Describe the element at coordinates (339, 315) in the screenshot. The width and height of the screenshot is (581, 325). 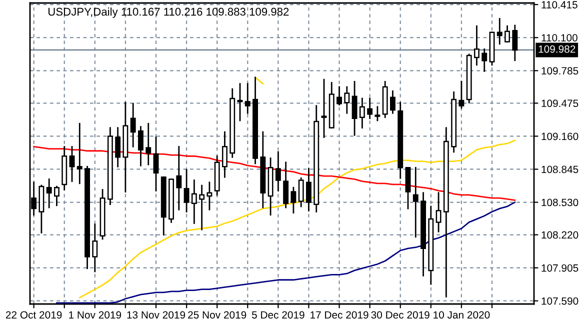
I see `x-tick-label: 17 Dec 2019` at that location.